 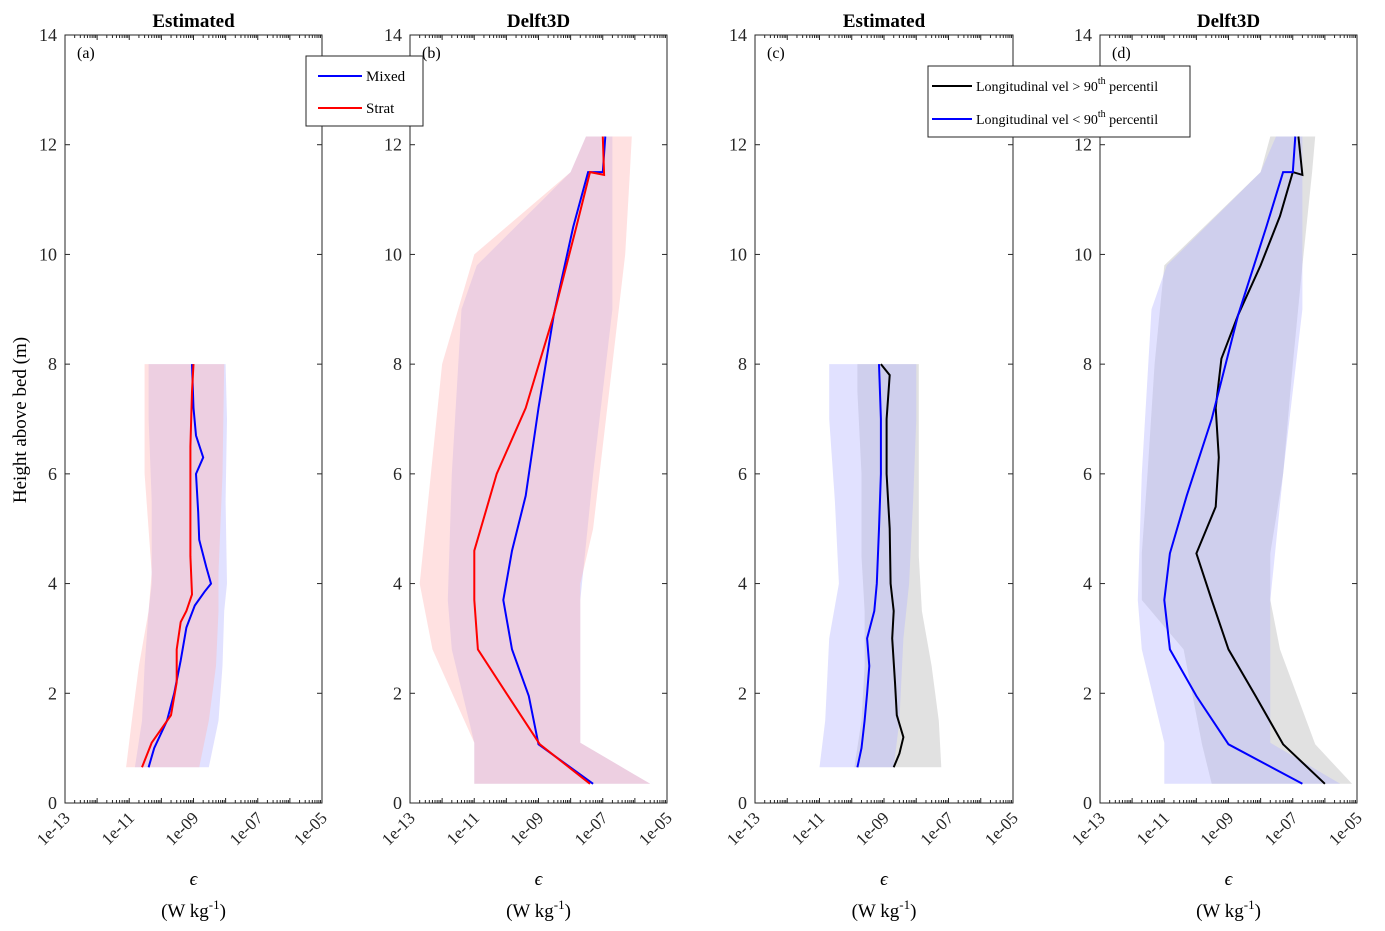 What do you see at coordinates (386, 77) in the screenshot?
I see `legend-label: Mixed` at bounding box center [386, 77].